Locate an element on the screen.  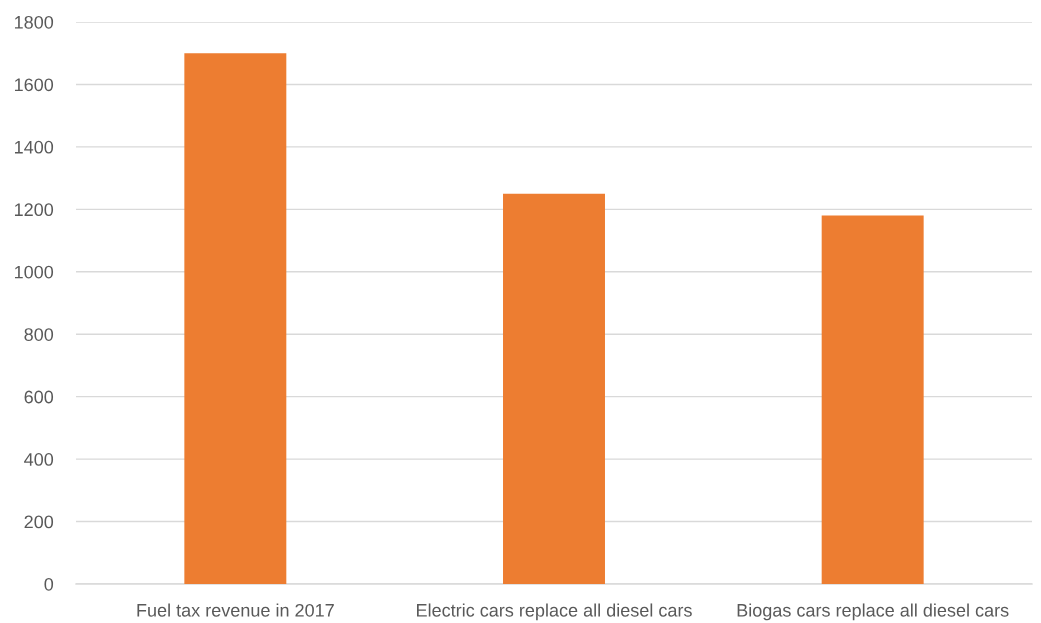
y-tick-label: 1800 is located at coordinates (34, 22).